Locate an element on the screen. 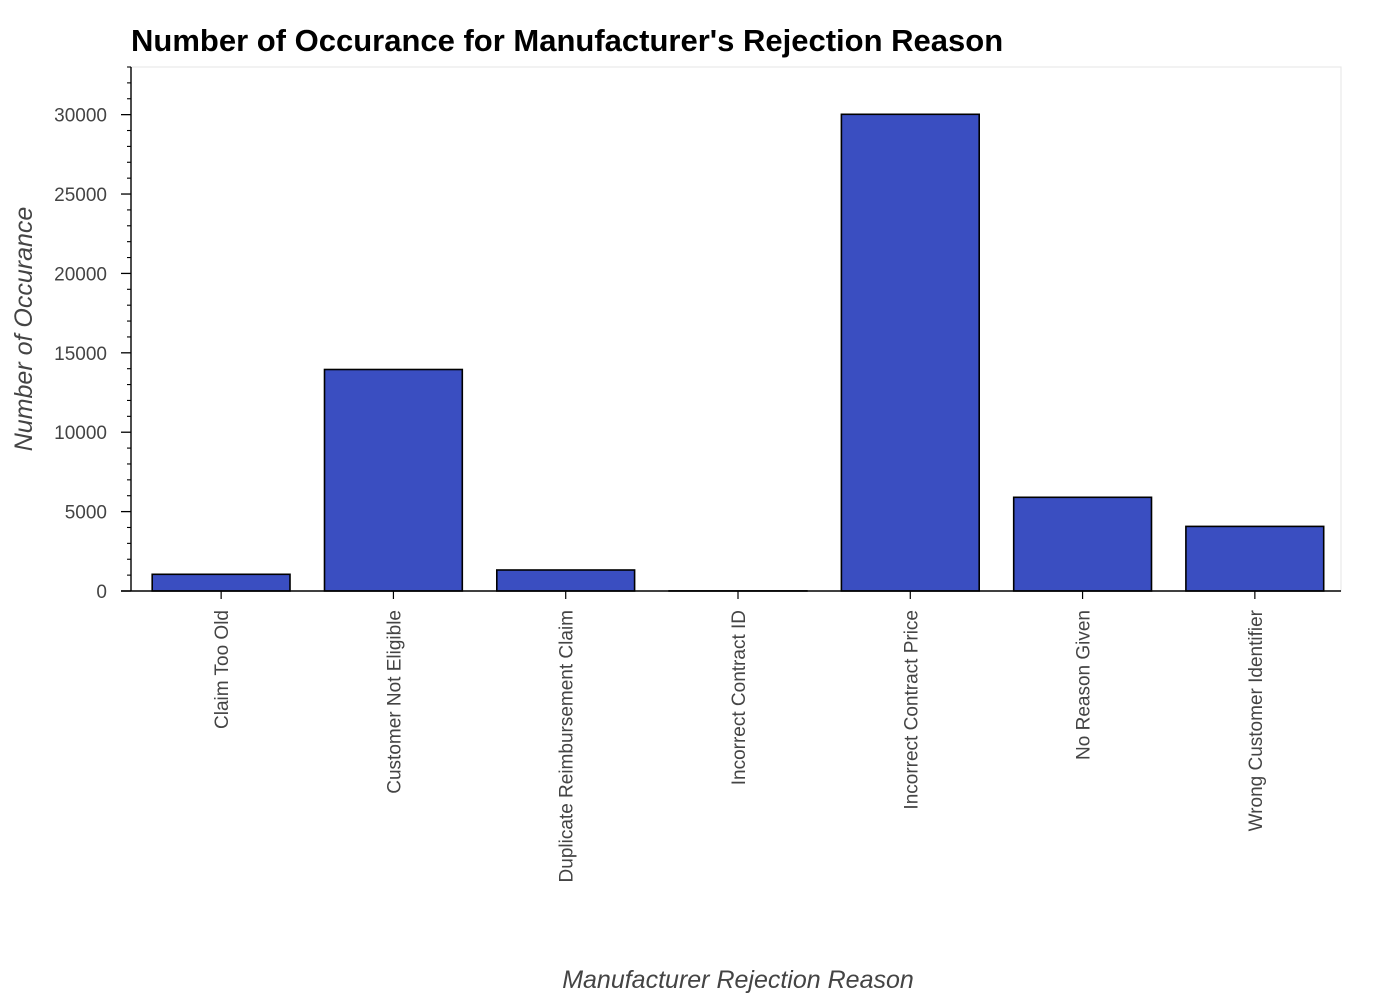 Image resolution: width=1400 pixels, height=1005 pixels. y-tick-label: 20000 is located at coordinates (80, 274).